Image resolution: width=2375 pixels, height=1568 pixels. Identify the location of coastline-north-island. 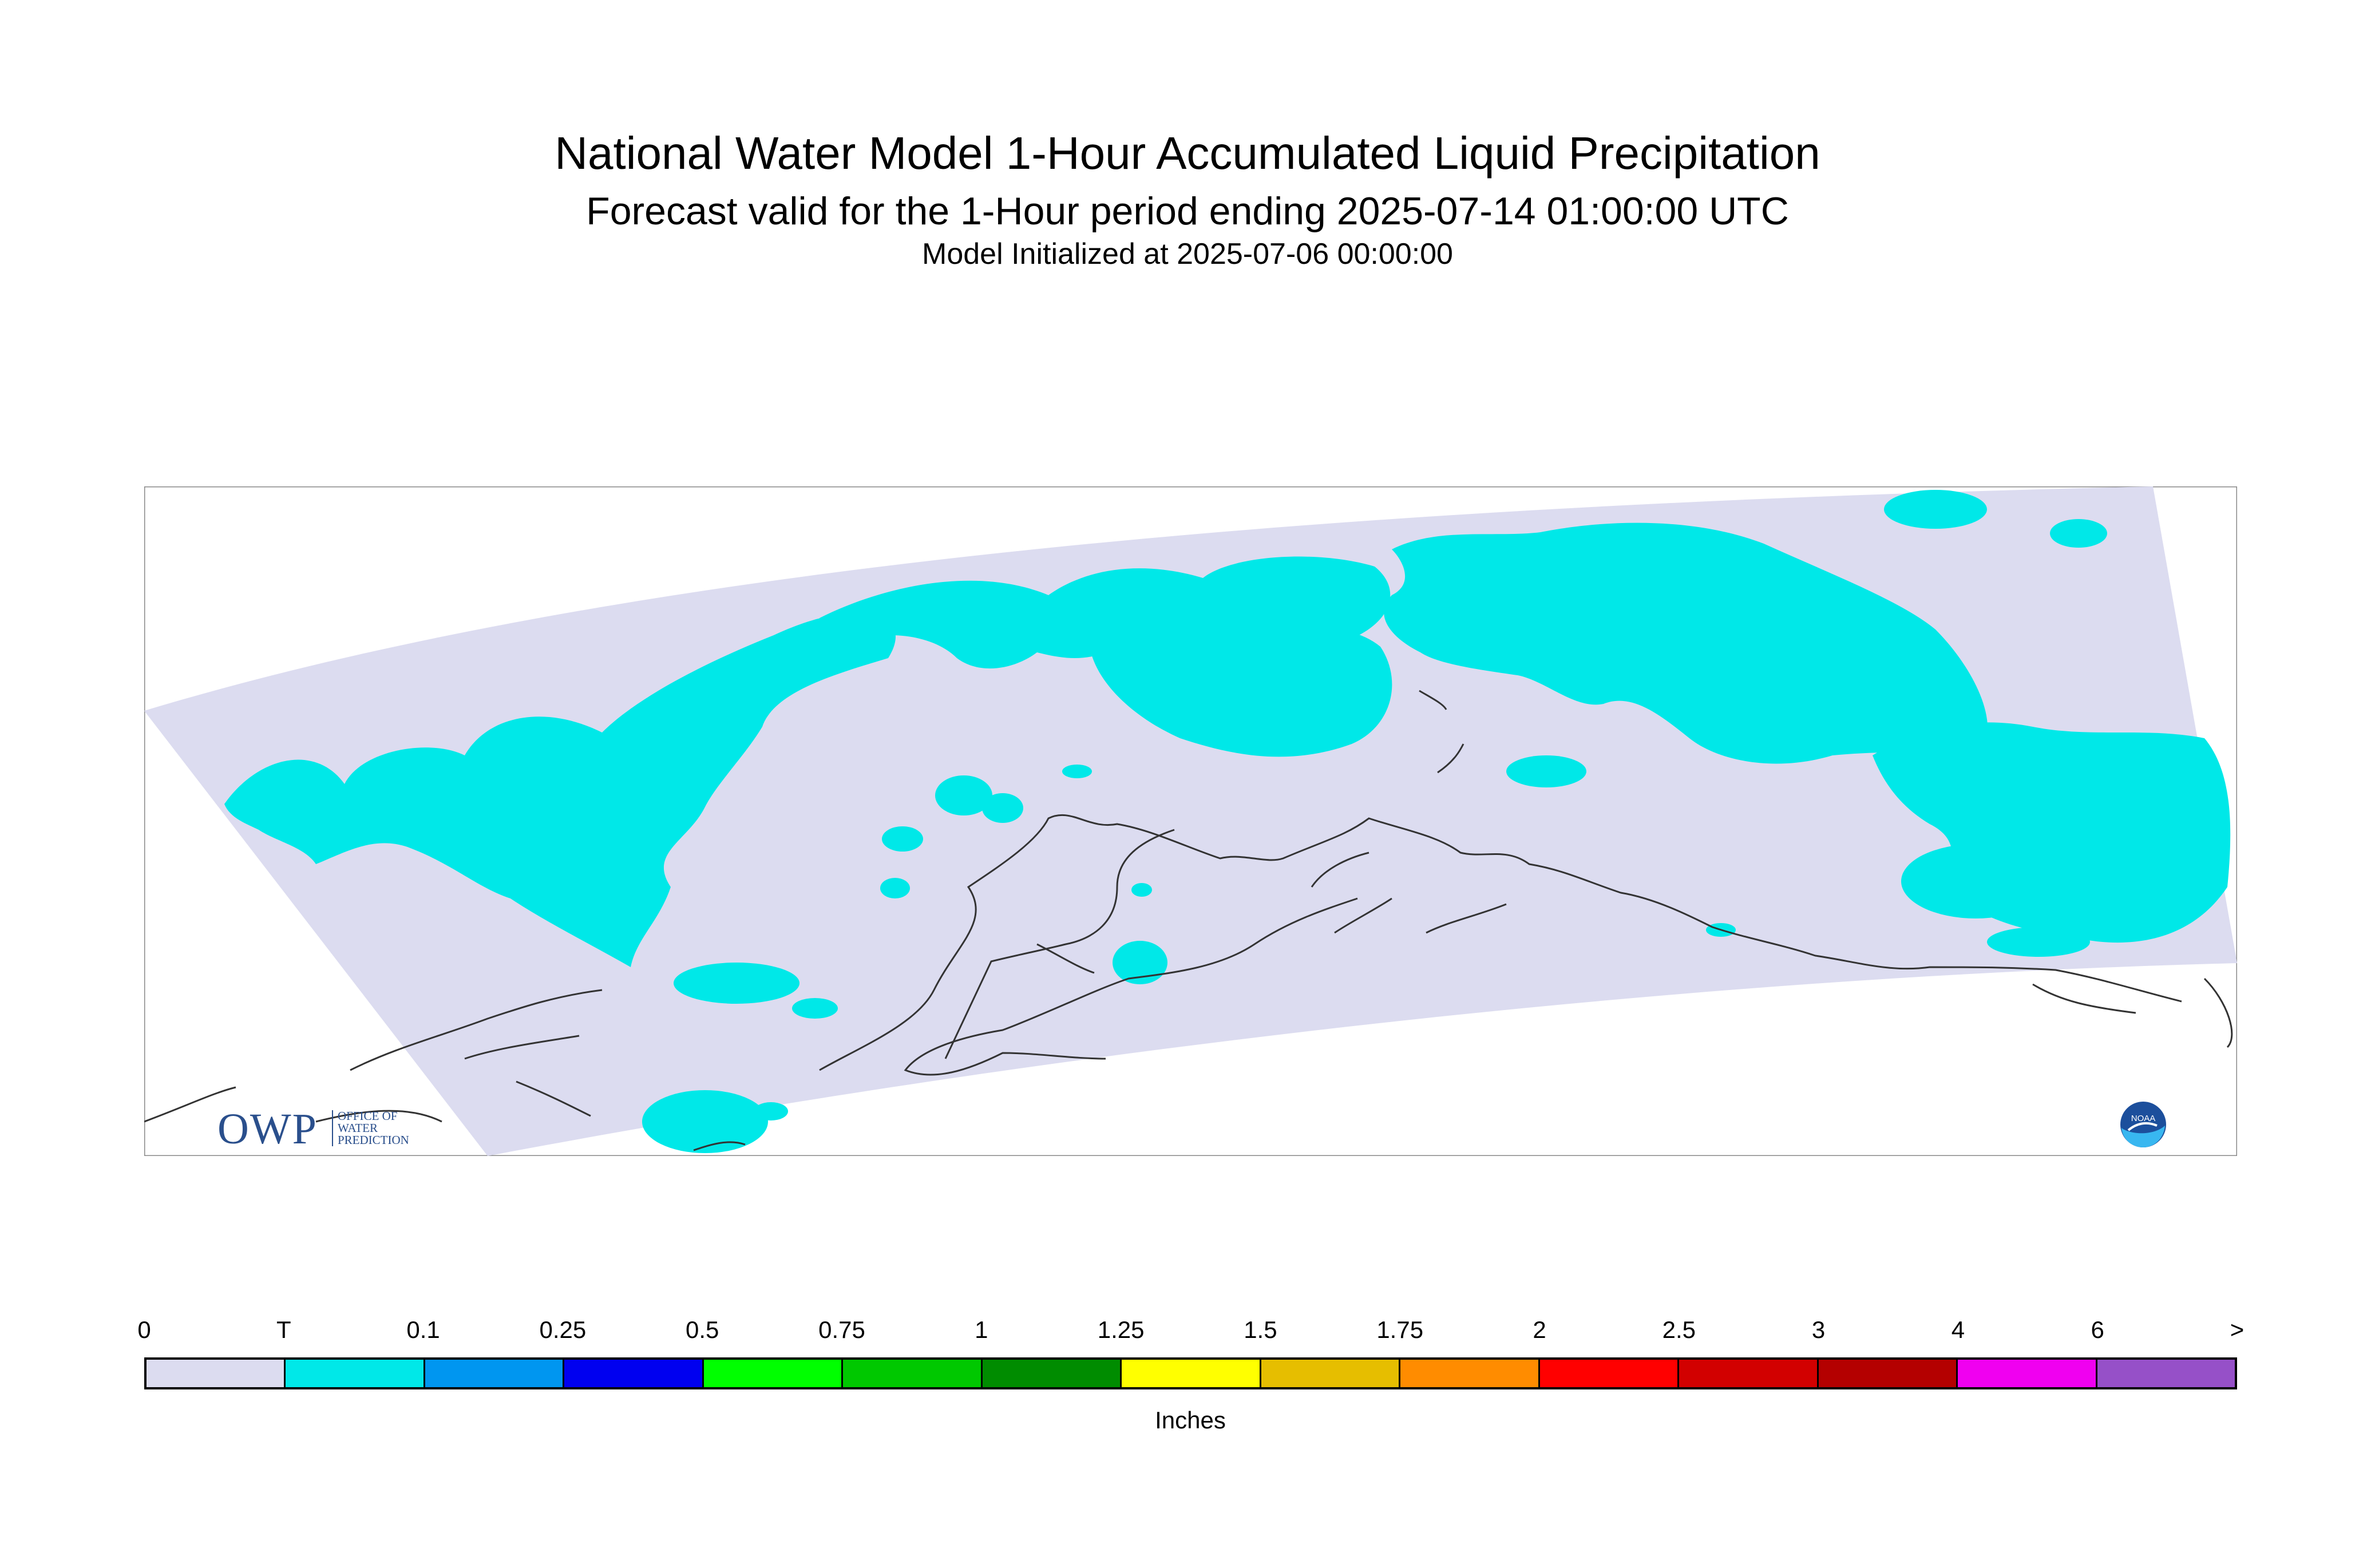
(1442, 732).